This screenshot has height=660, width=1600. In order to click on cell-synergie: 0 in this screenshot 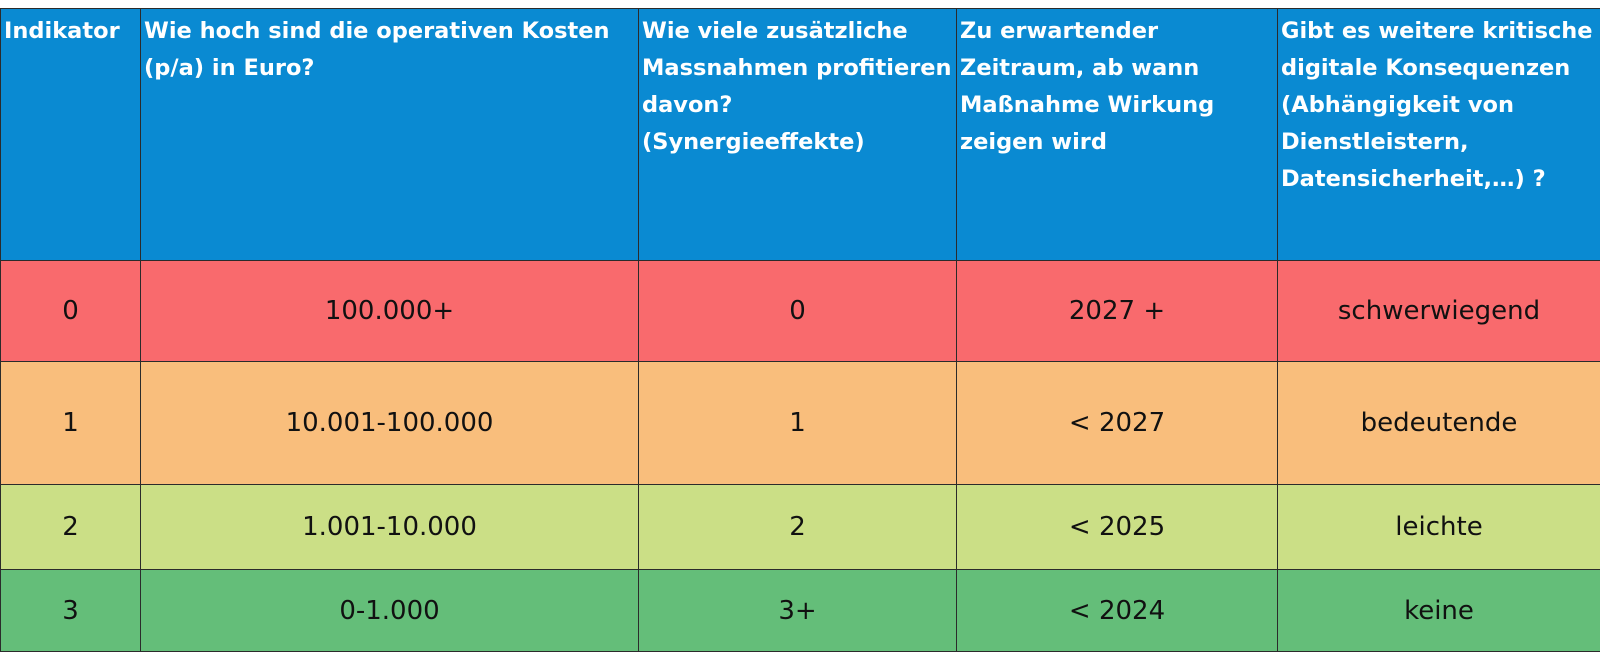, I will do `click(797, 311)`.